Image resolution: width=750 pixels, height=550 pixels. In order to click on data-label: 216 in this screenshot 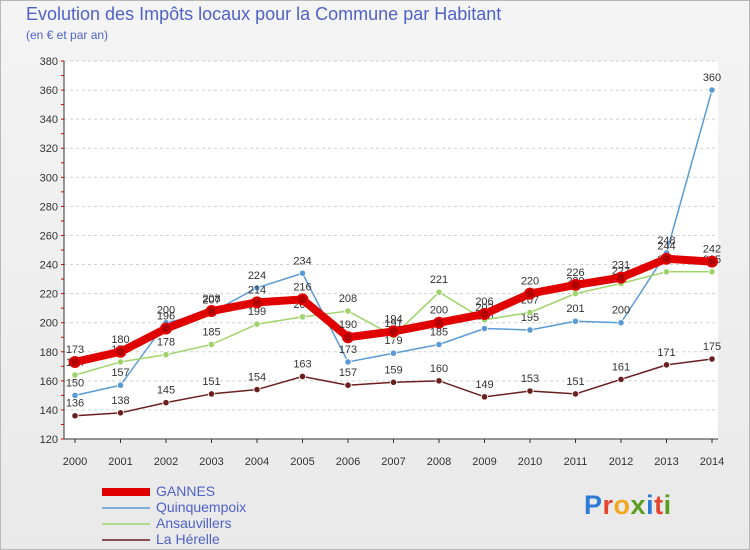, I will do `click(302, 287)`.